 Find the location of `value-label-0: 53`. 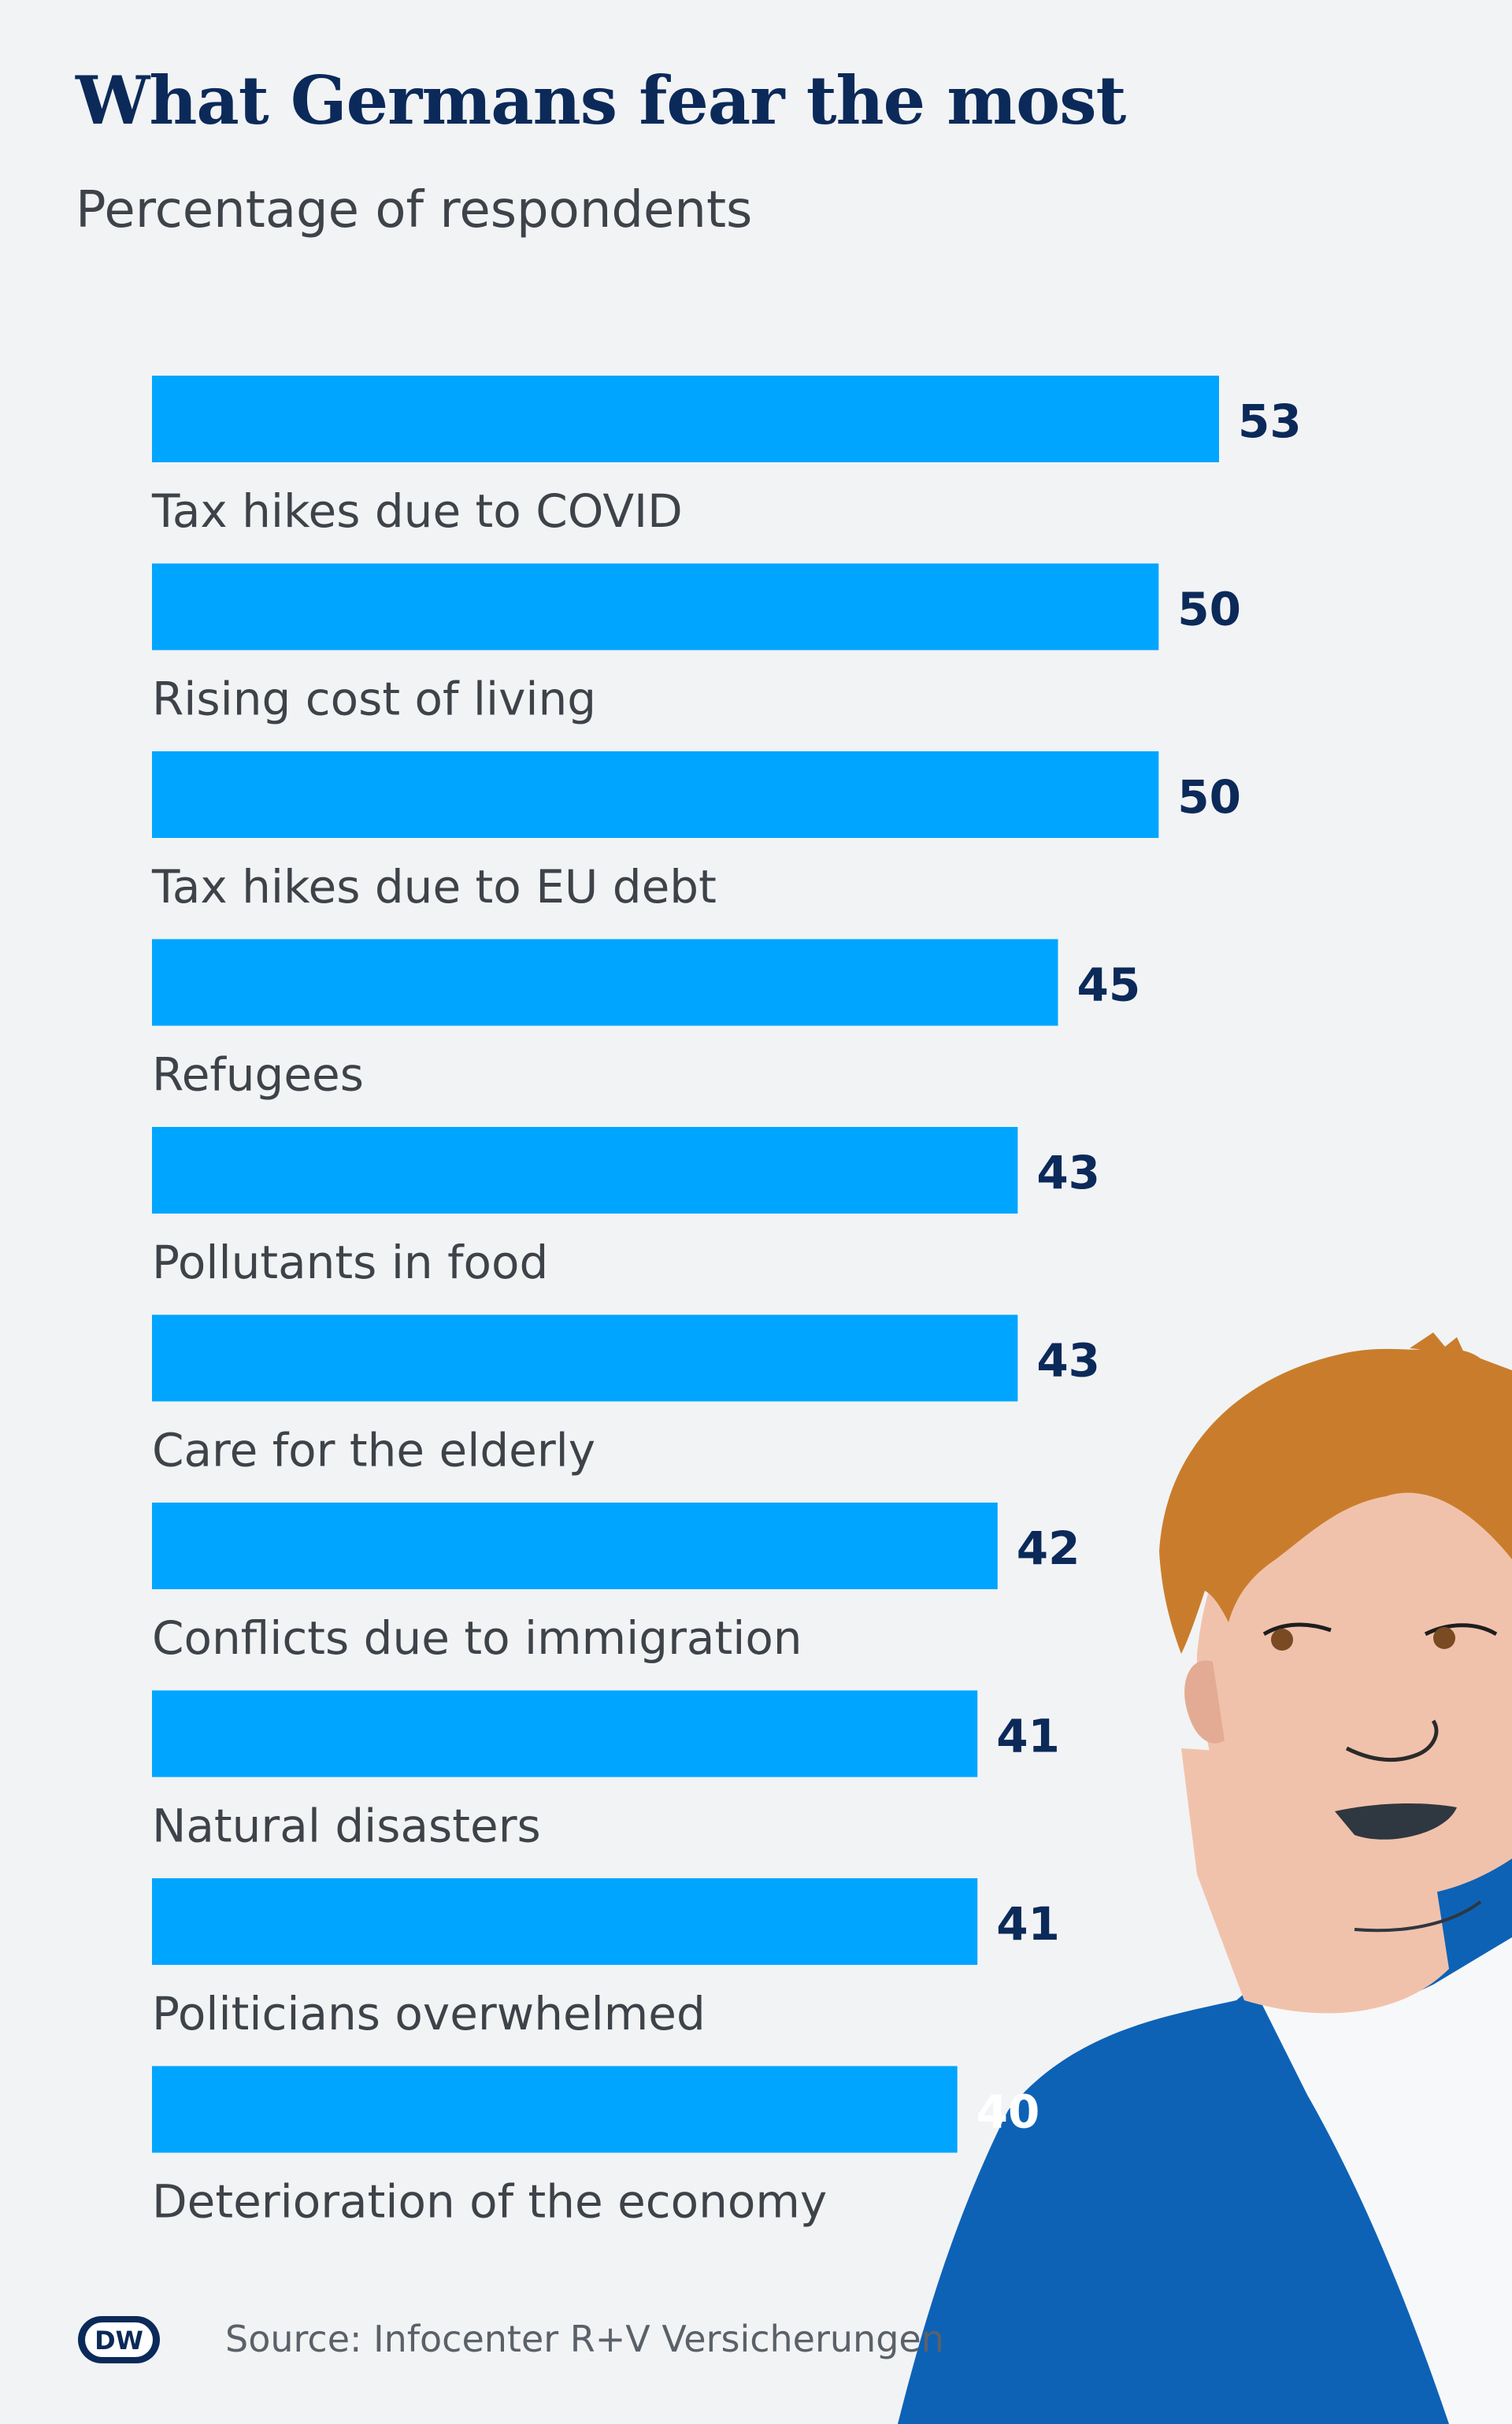

value-label-0: 53 is located at coordinates (1270, 421).